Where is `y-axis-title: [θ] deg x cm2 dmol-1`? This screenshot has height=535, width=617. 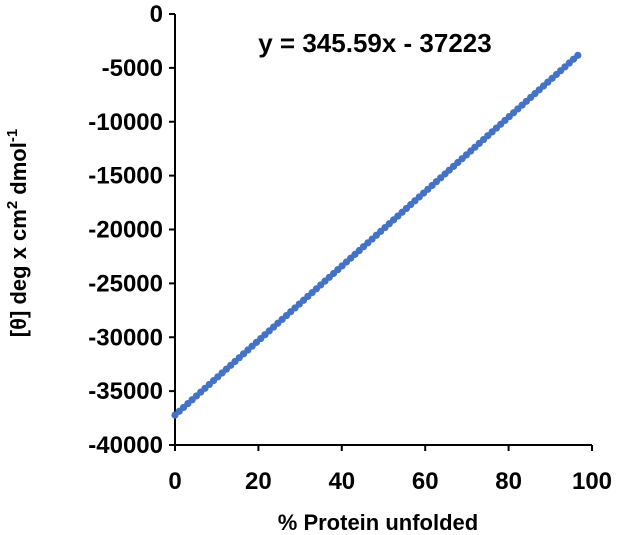
y-axis-title: [θ] deg x cm2 dmol-1 is located at coordinates (17, 233).